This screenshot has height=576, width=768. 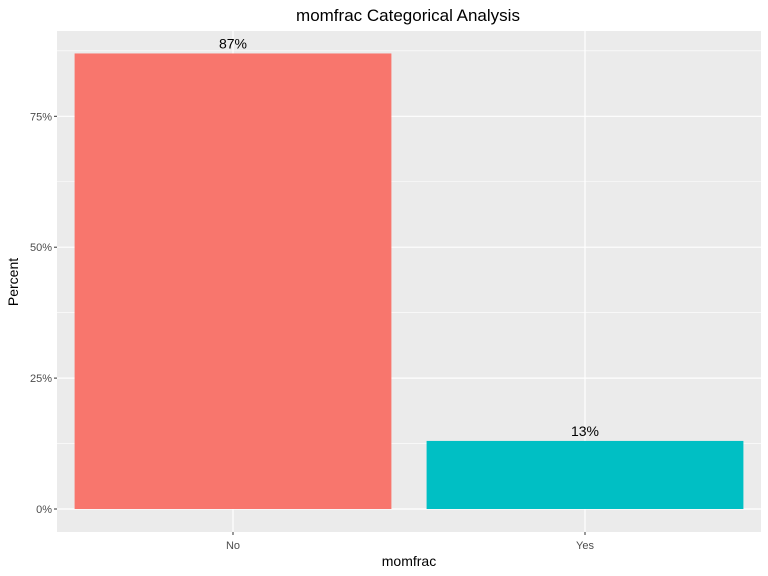 What do you see at coordinates (409, 561) in the screenshot?
I see `x-axis-title: momfrac` at bounding box center [409, 561].